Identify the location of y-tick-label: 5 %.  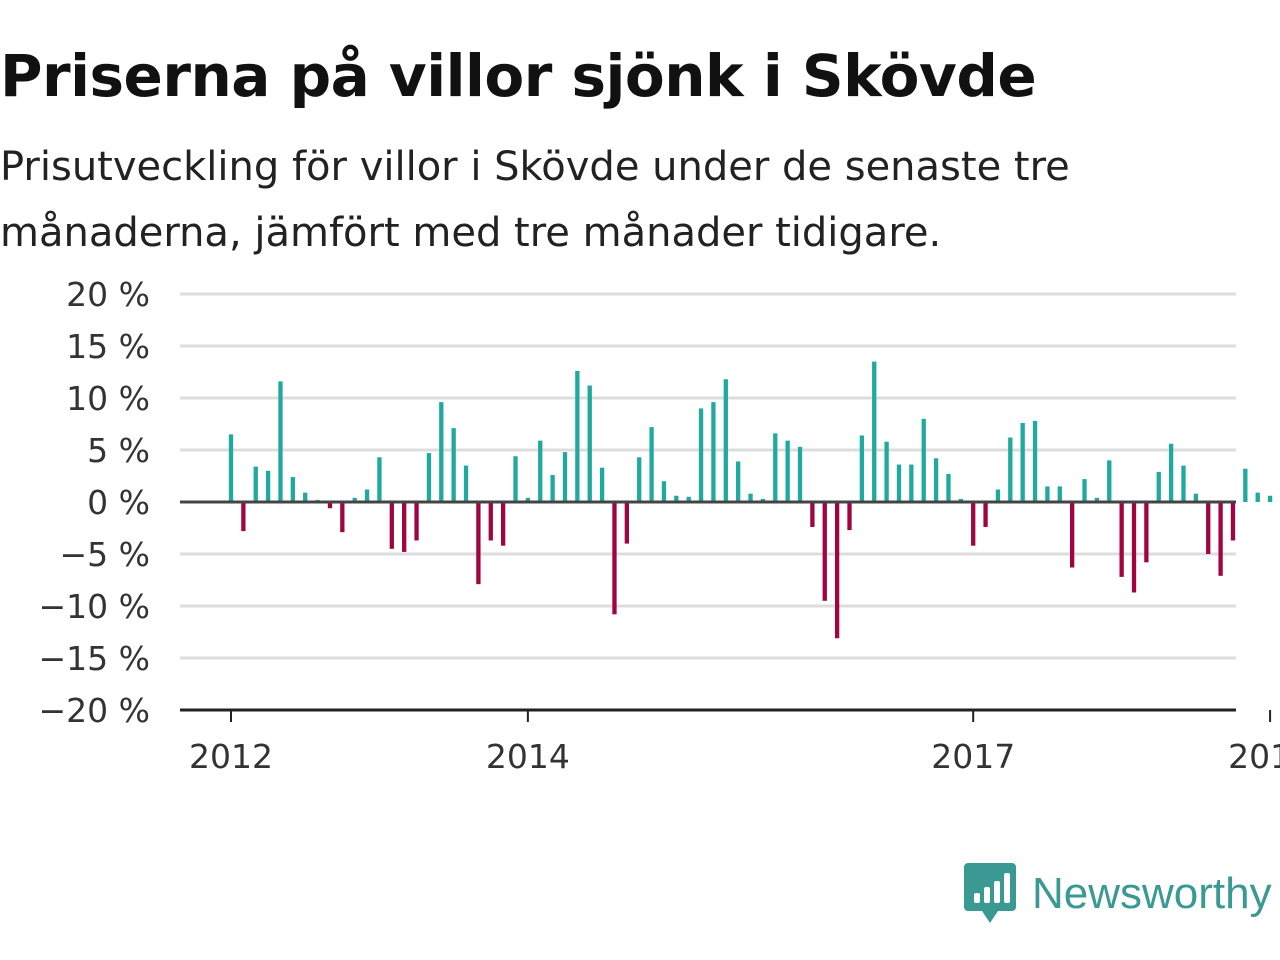
(118, 450).